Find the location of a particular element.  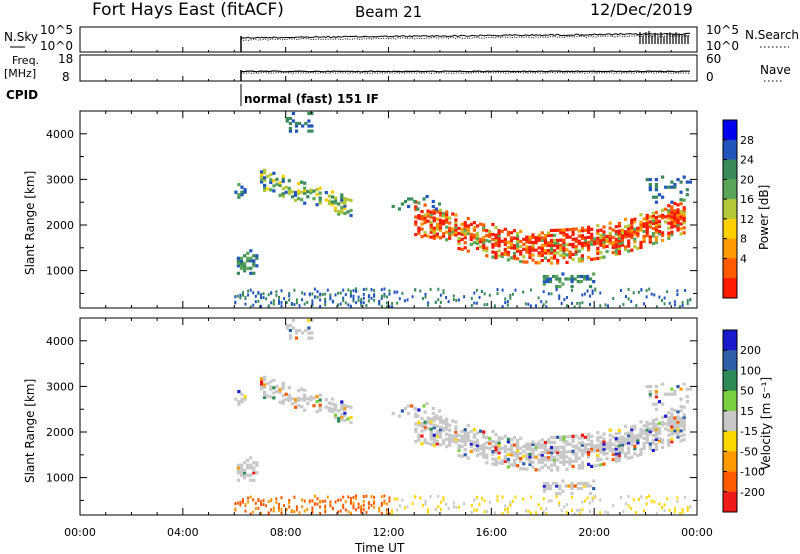

velocity-ylabel: Slant Range [km] is located at coordinates (30, 431).